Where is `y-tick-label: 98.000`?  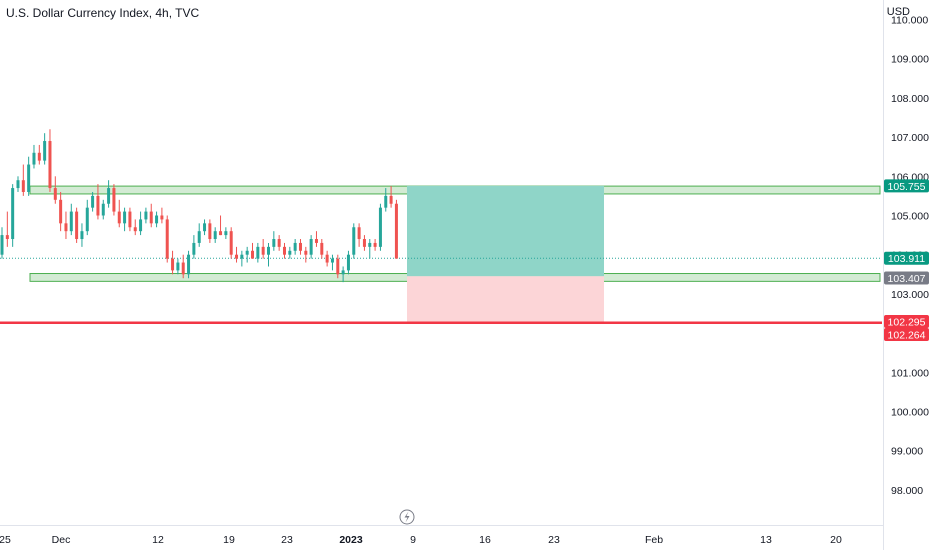
y-tick-label: 98.000 is located at coordinates (907, 491).